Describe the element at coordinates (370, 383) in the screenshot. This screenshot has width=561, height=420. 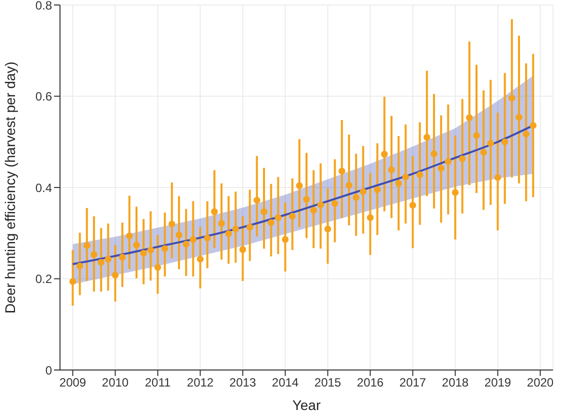
I see `x-tick-label: 2016` at that location.